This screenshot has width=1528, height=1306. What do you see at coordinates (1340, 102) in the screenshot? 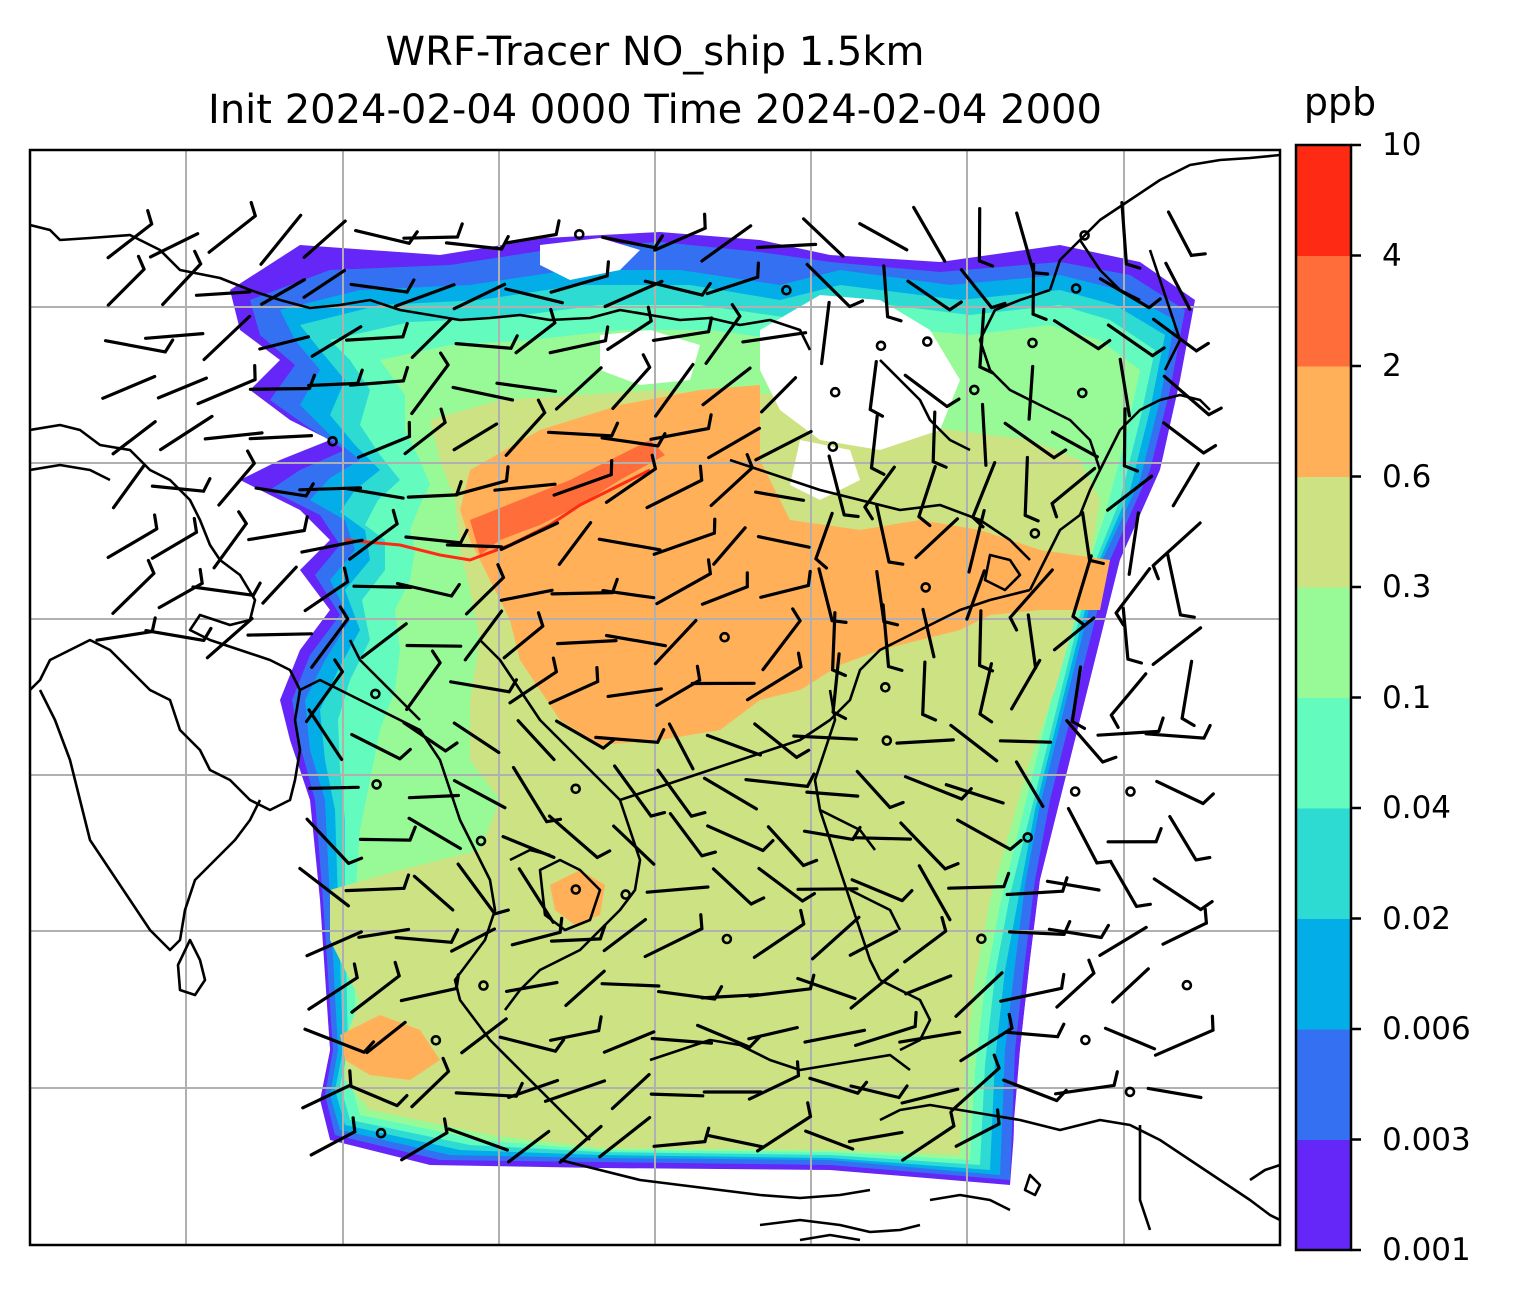
I see `colorbar-unit: ppb` at bounding box center [1340, 102].